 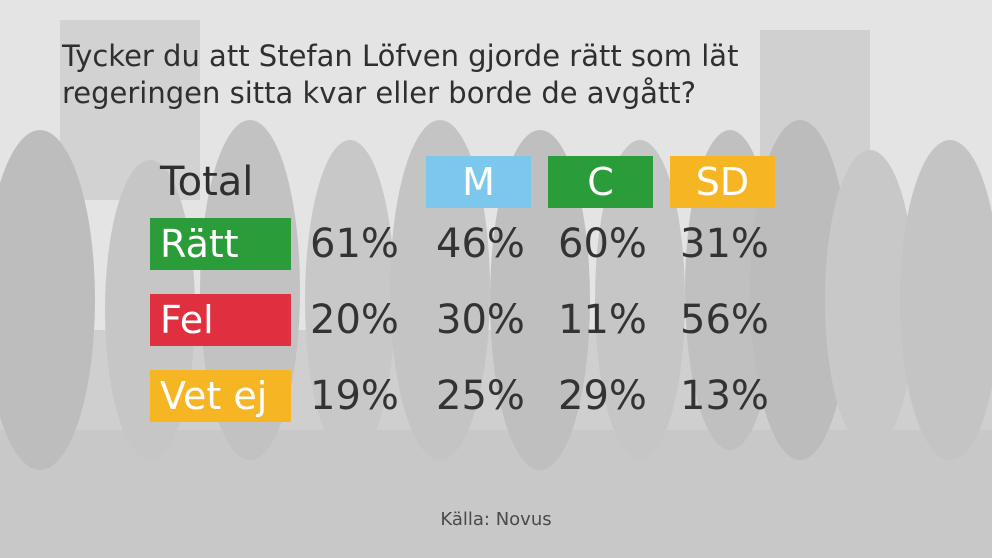 What do you see at coordinates (354, 320) in the screenshot?
I see `cell-fel-total: 20%` at bounding box center [354, 320].